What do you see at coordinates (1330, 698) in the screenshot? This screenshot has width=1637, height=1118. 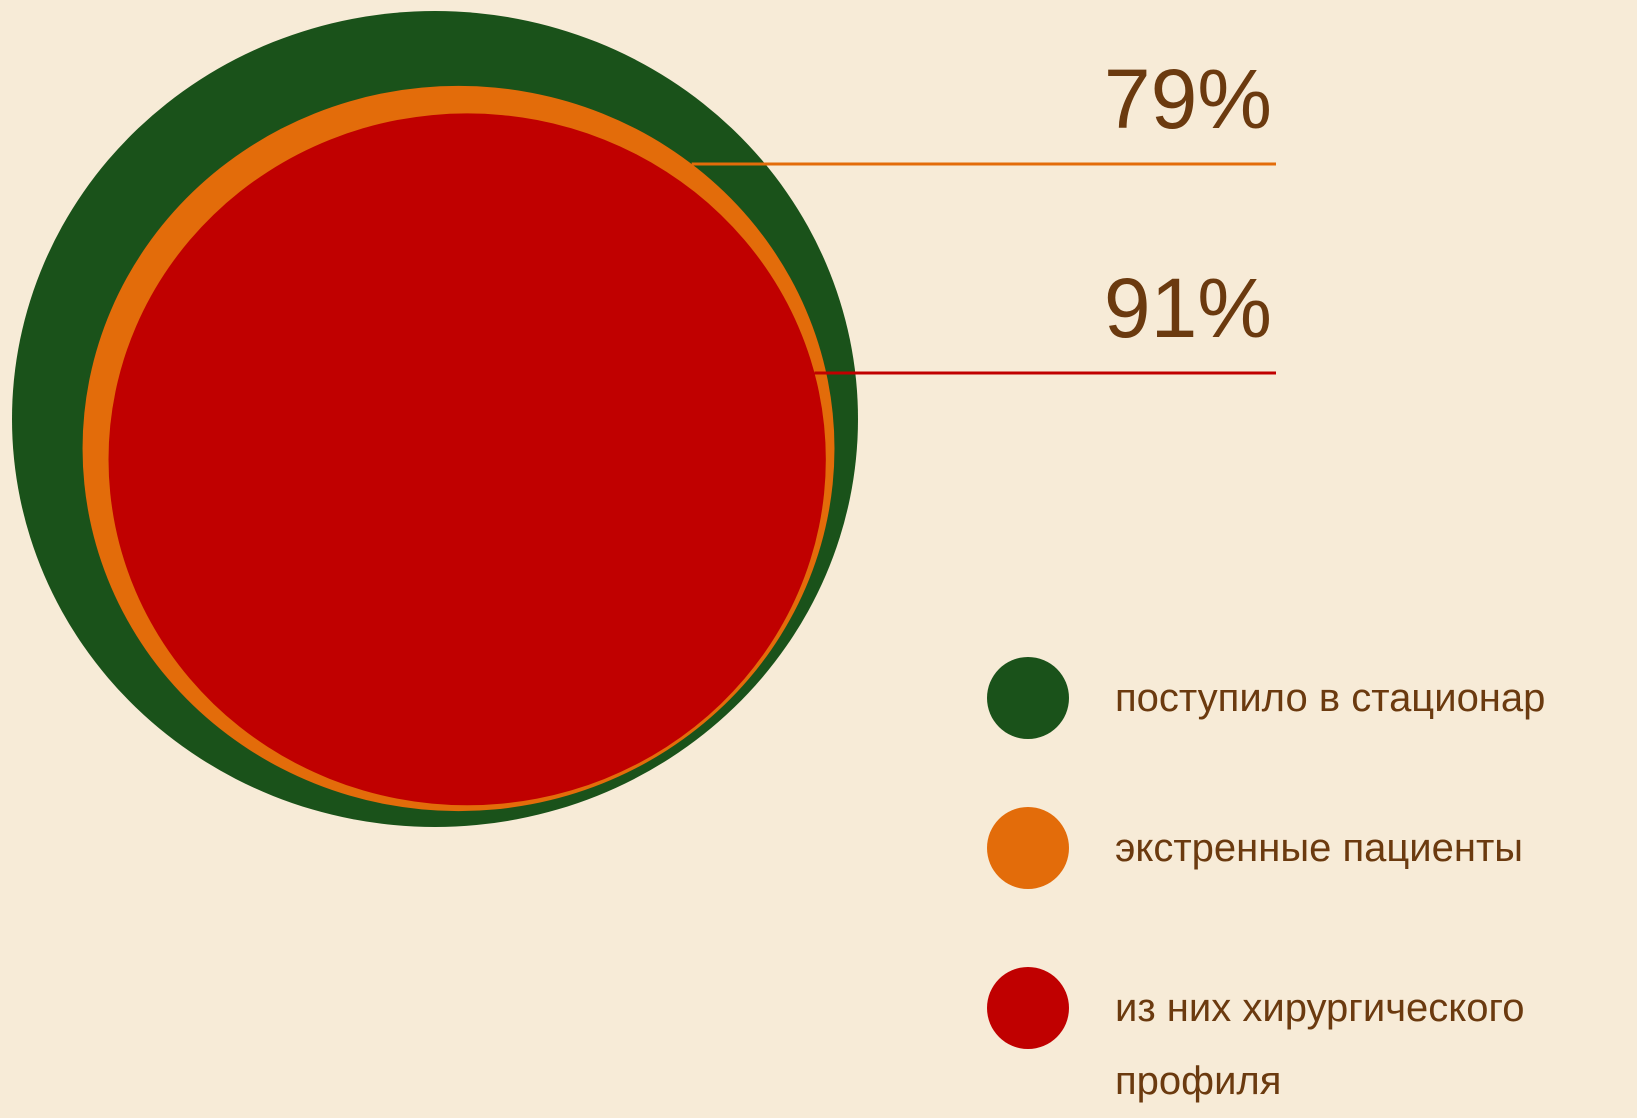 I see `legend-label: поступило в стационар` at bounding box center [1330, 698].